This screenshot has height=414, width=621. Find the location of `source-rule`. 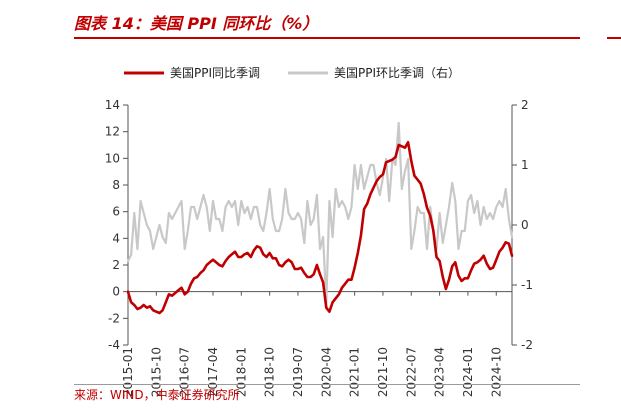

source-rule is located at coordinates (327, 384).